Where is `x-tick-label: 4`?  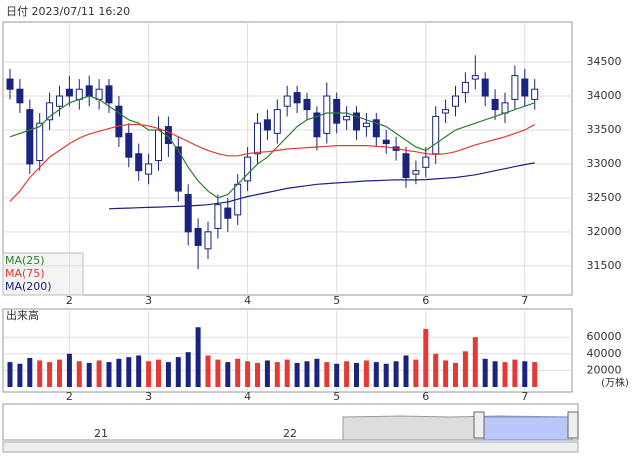 x-tick-label: 4 is located at coordinates (247, 300).